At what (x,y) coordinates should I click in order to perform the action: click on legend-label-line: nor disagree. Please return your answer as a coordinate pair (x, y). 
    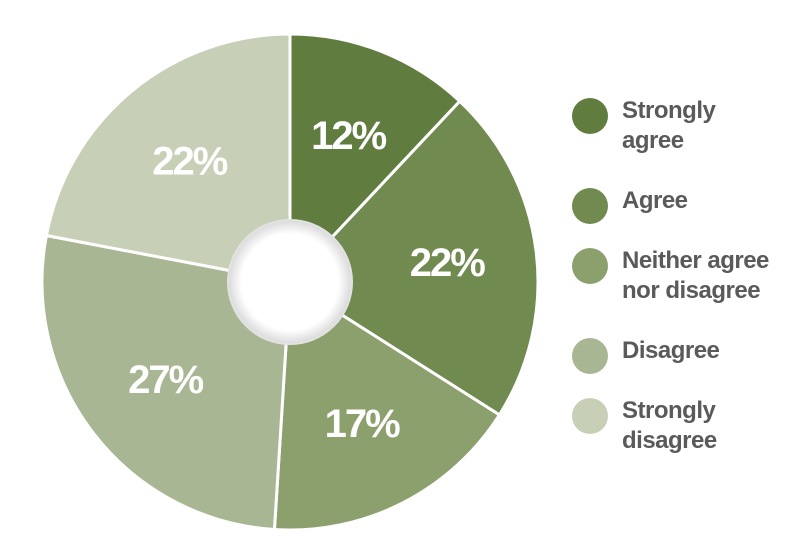
    Looking at the image, I should click on (691, 290).